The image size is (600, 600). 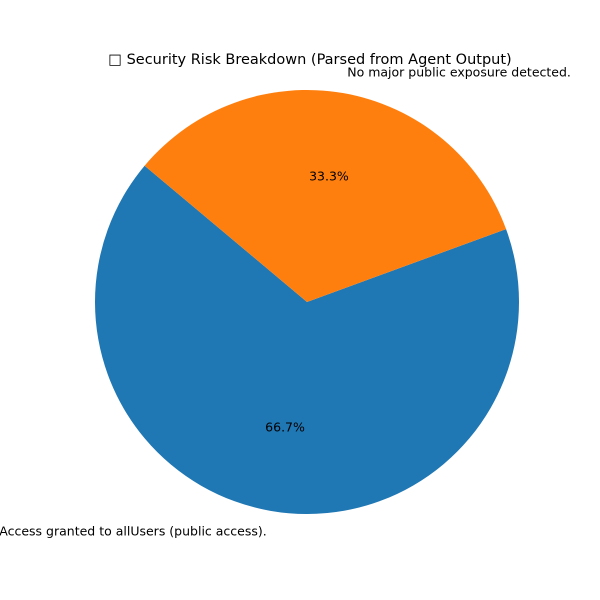 What do you see at coordinates (285, 426) in the screenshot?
I see `pie-slice-1-percent: 66.7%` at bounding box center [285, 426].